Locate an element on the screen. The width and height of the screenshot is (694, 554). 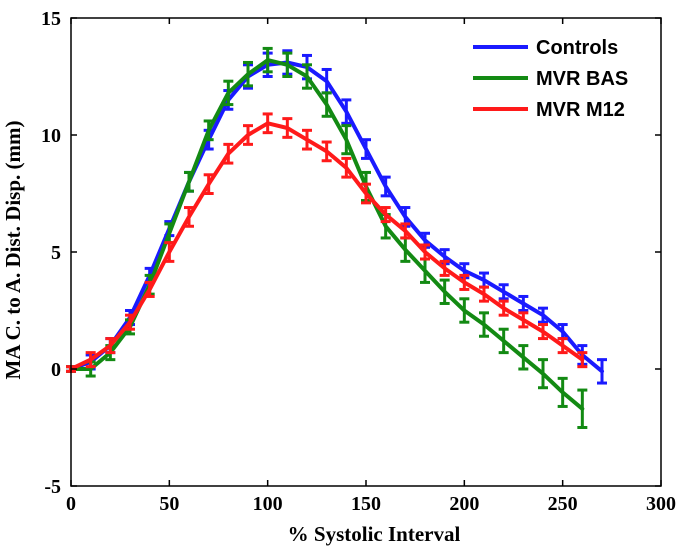
y-axis-title: MA C. to A. Dist. Disp. (mm) is located at coordinates (13, 250).